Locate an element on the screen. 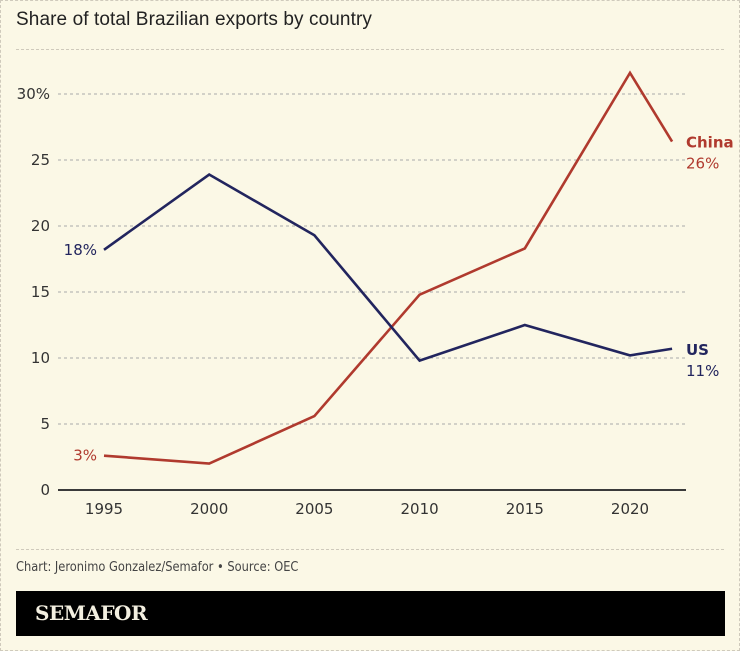 This screenshot has width=740, height=651. china-end-name: China is located at coordinates (710, 143).